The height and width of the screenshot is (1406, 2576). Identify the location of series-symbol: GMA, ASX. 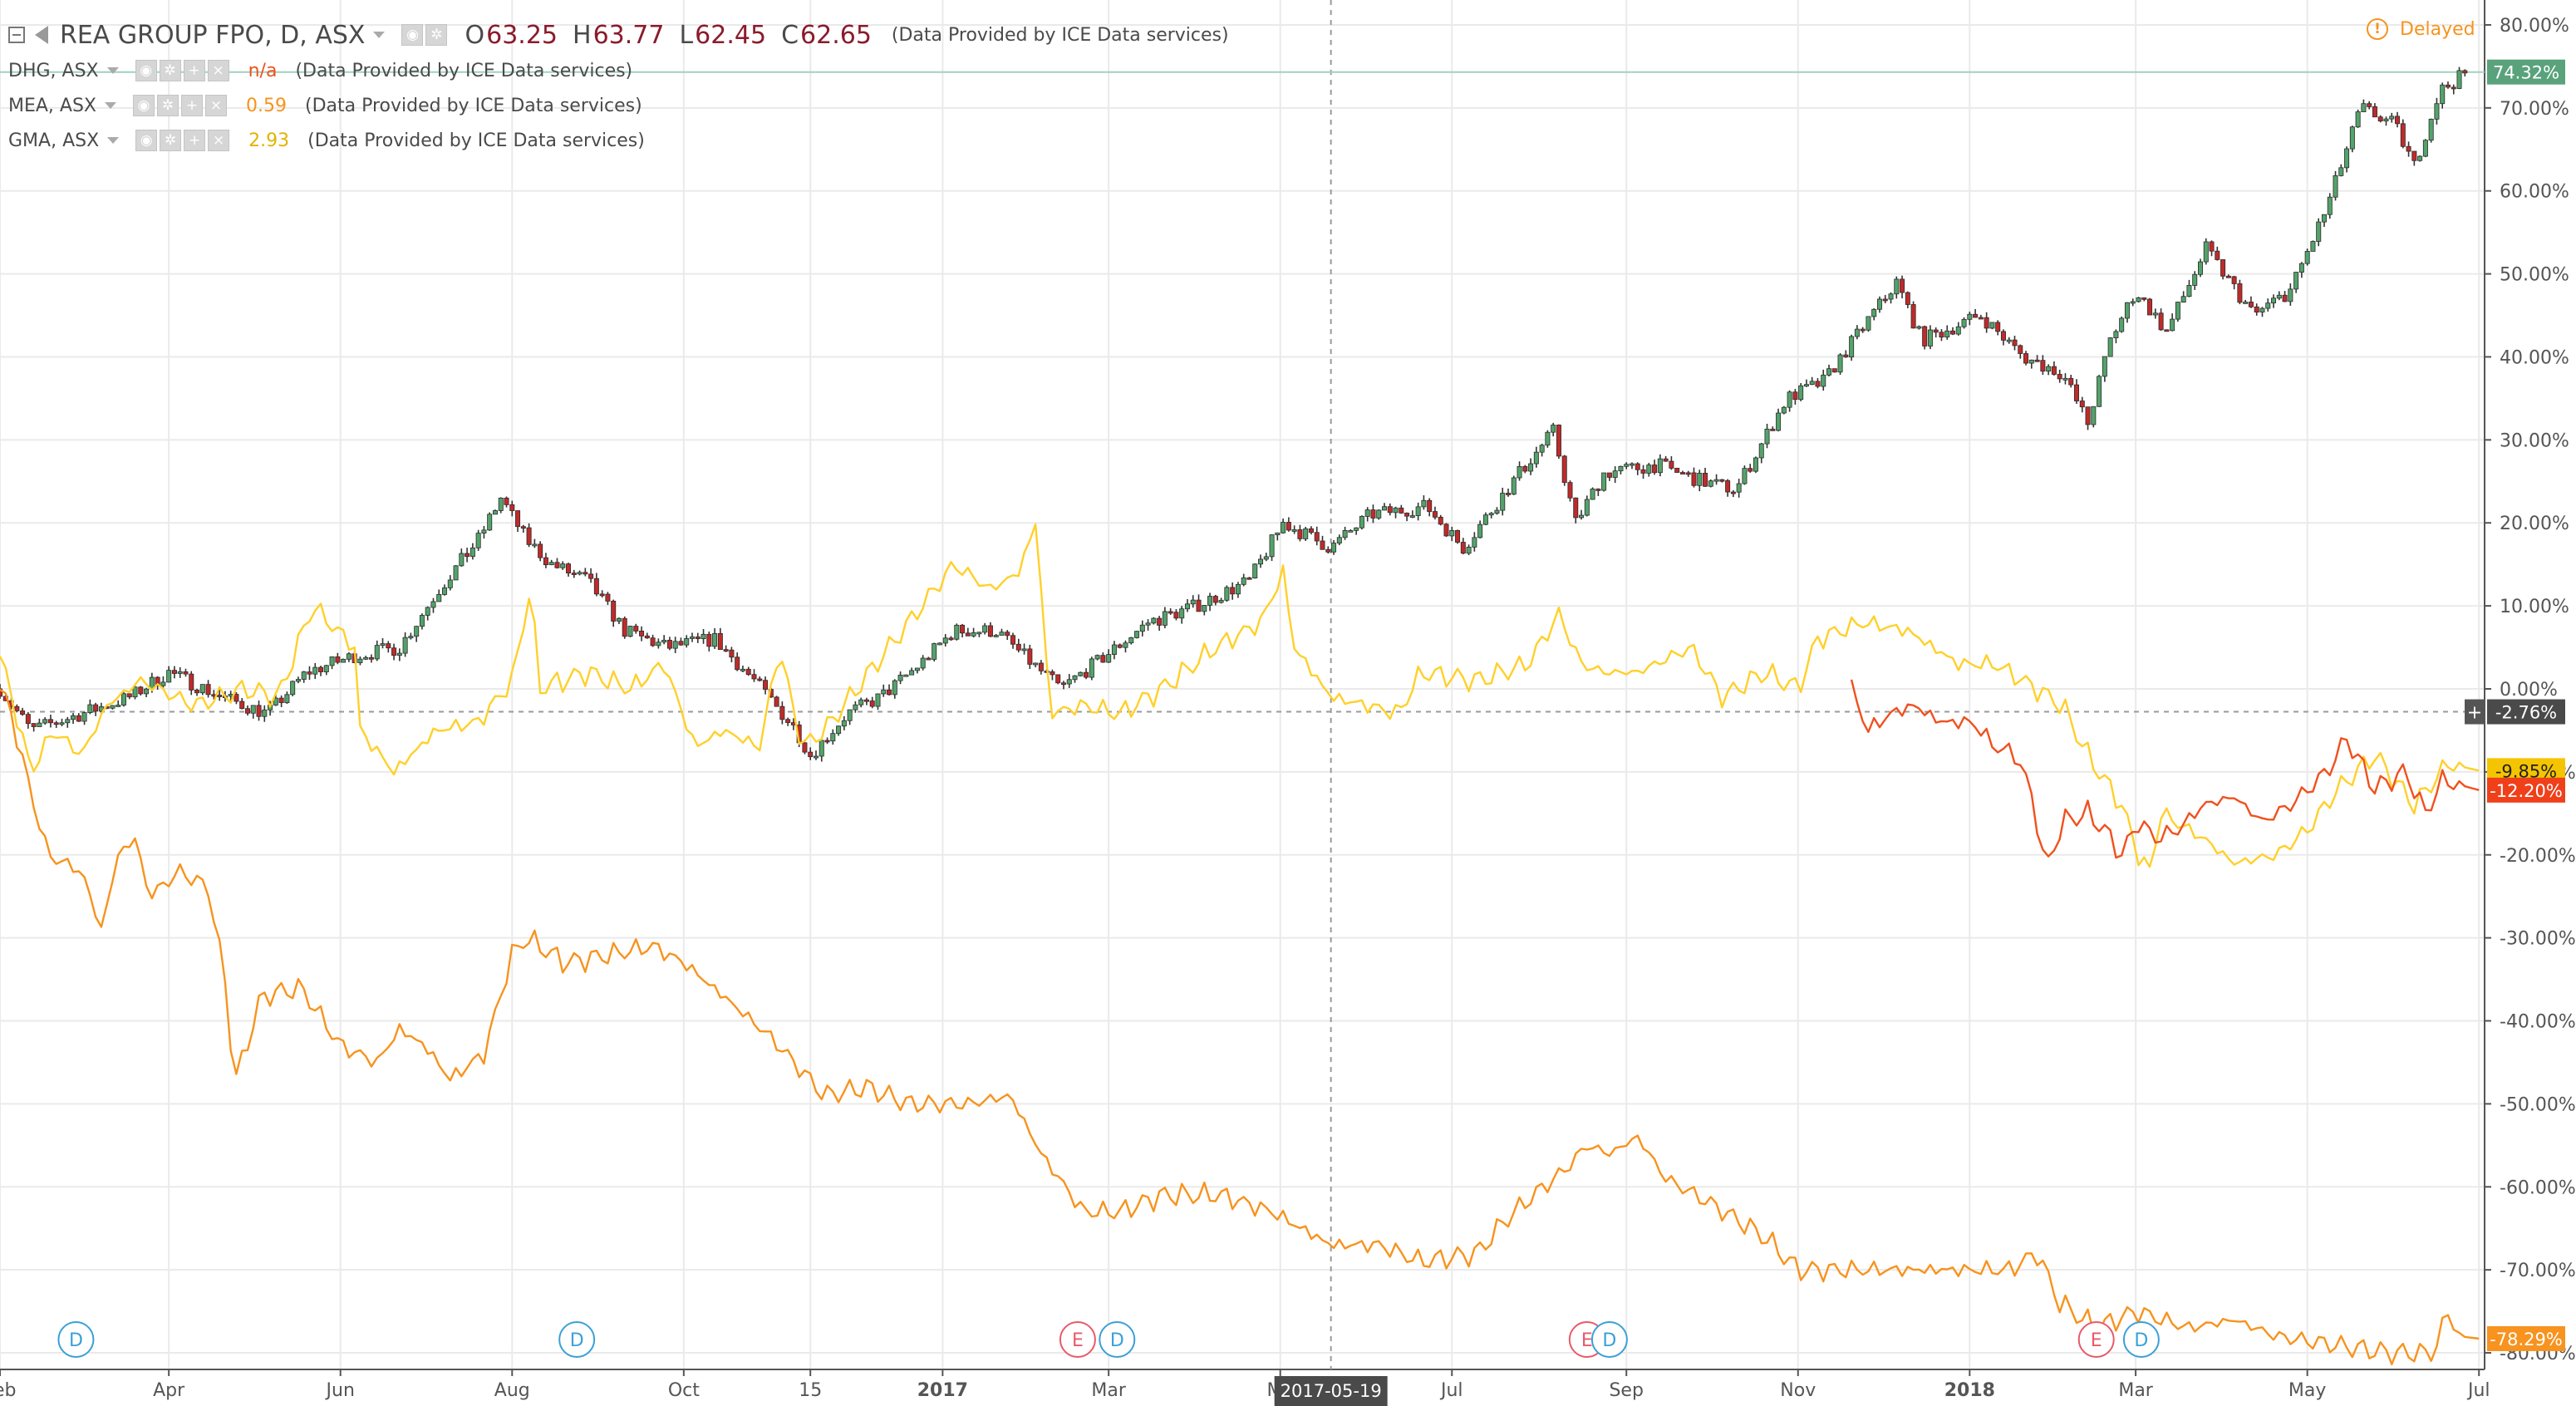
(54, 140).